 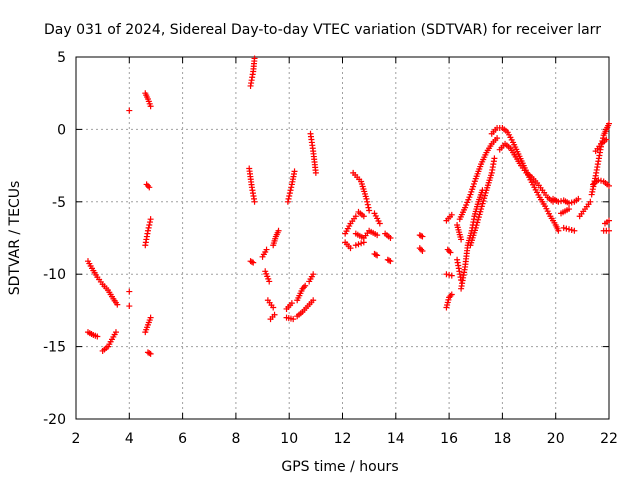 What do you see at coordinates (502, 439) in the screenshot?
I see `x-tick-label: 18` at bounding box center [502, 439].